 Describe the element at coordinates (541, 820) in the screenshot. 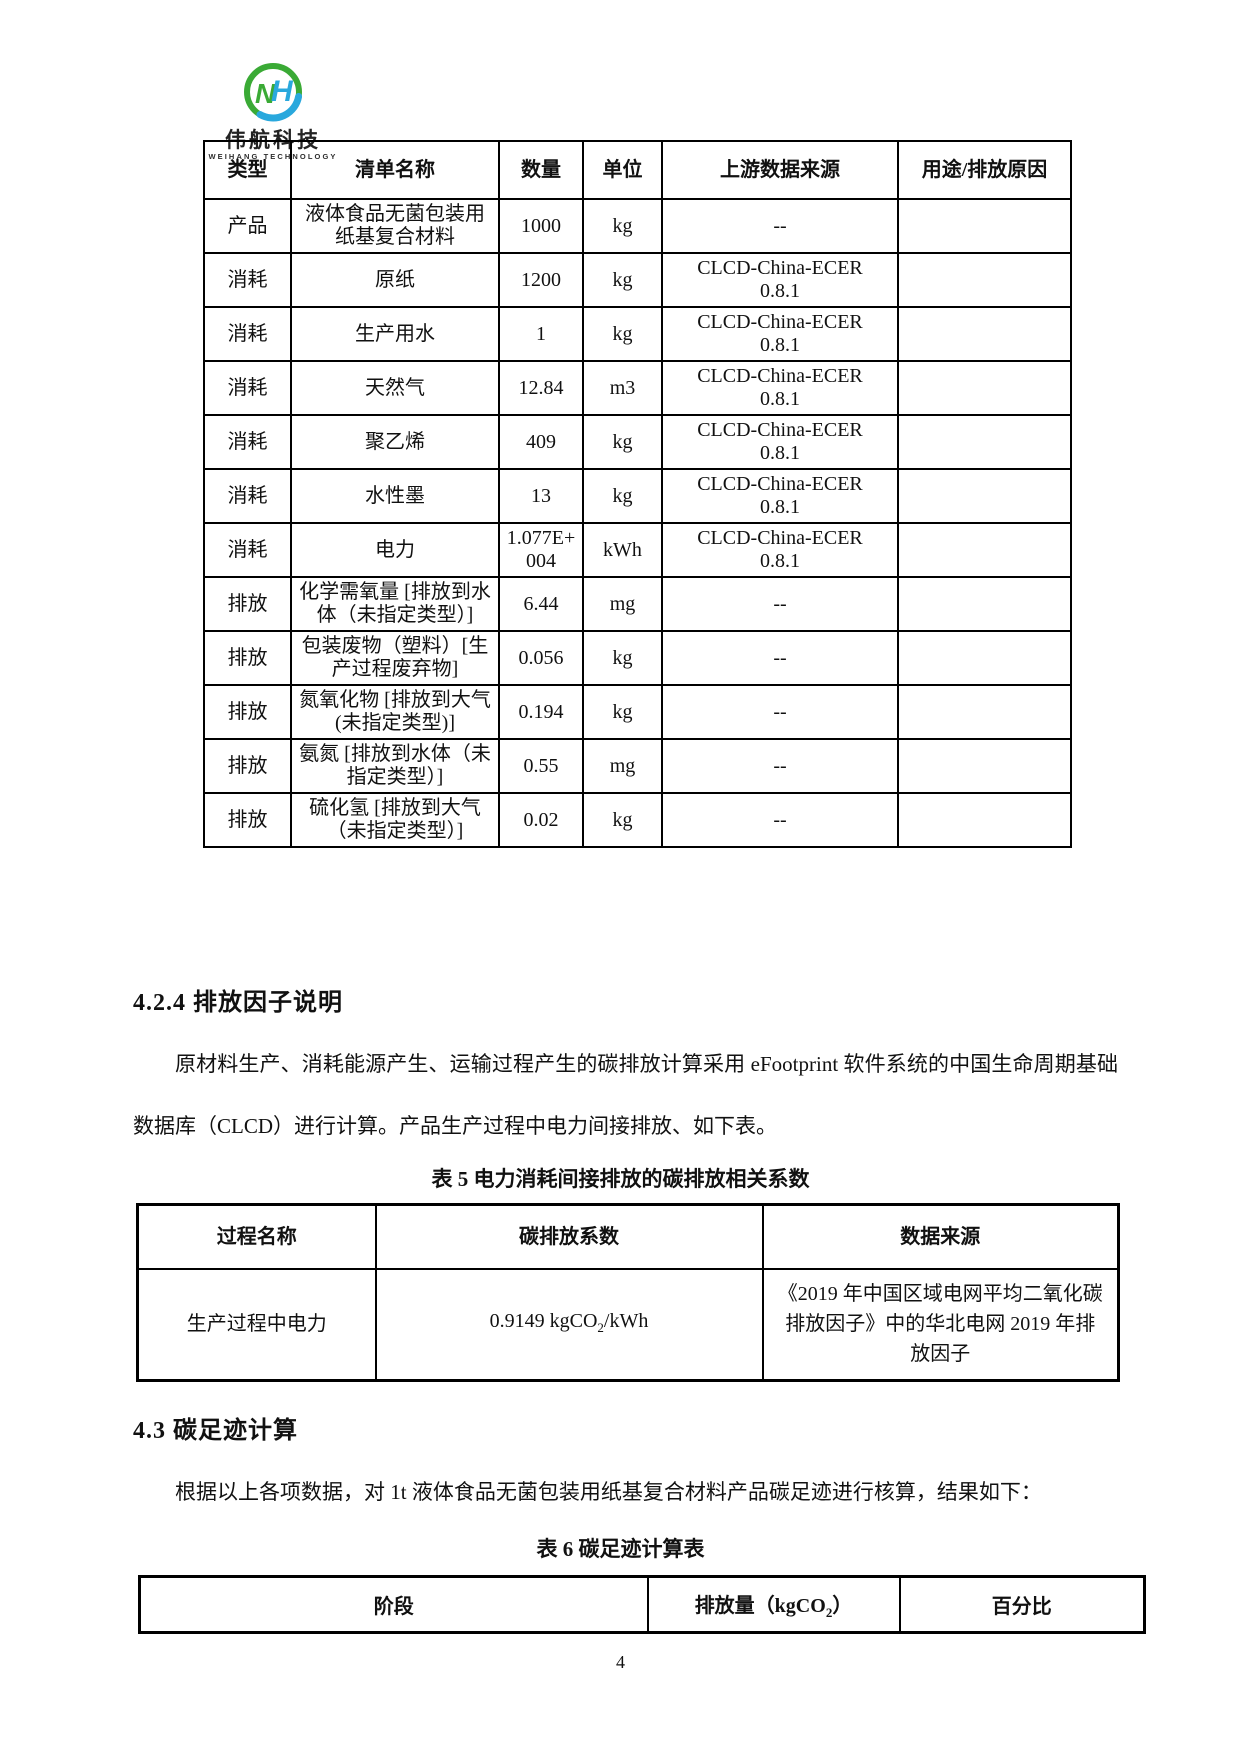

I see `cell-qty: 0.02` at that location.